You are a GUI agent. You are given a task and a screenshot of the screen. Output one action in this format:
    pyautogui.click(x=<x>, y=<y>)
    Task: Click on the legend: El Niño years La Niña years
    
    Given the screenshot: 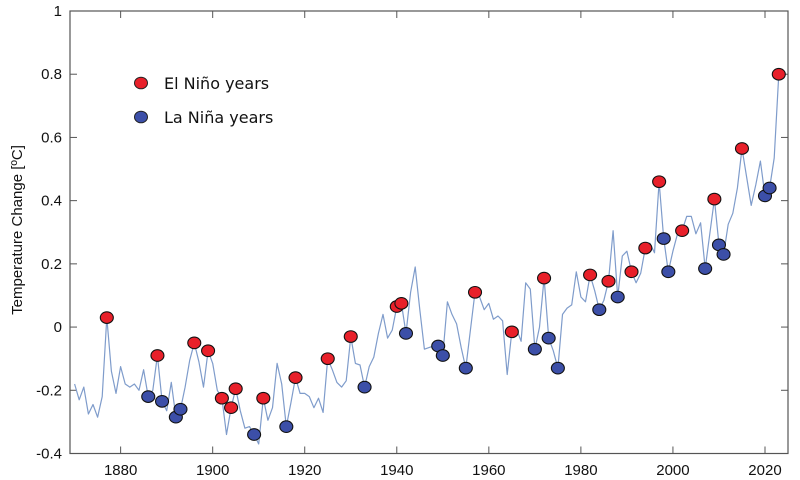 What is the action you would take?
    pyautogui.click(x=203, y=100)
    